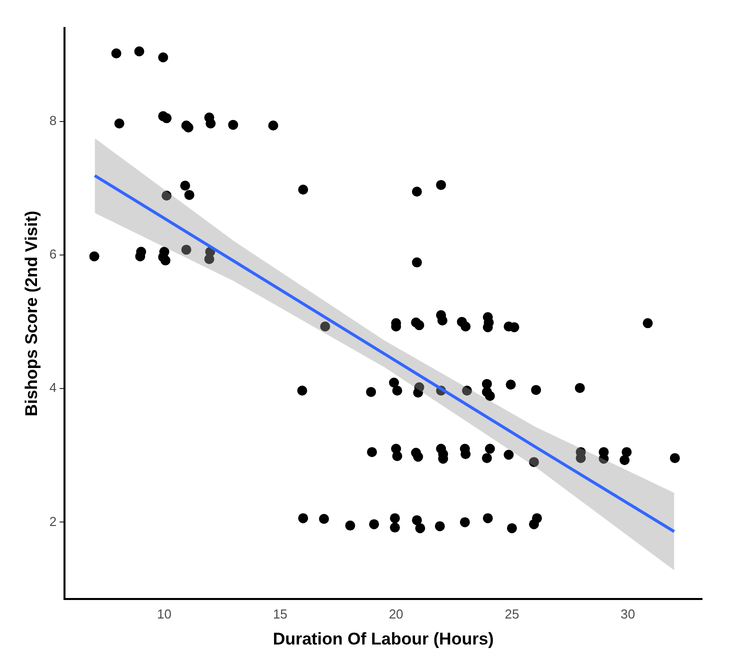 Image resolution: width=750 pixels, height=672 pixels. I want to click on x-tick-label: 15, so click(280, 614).